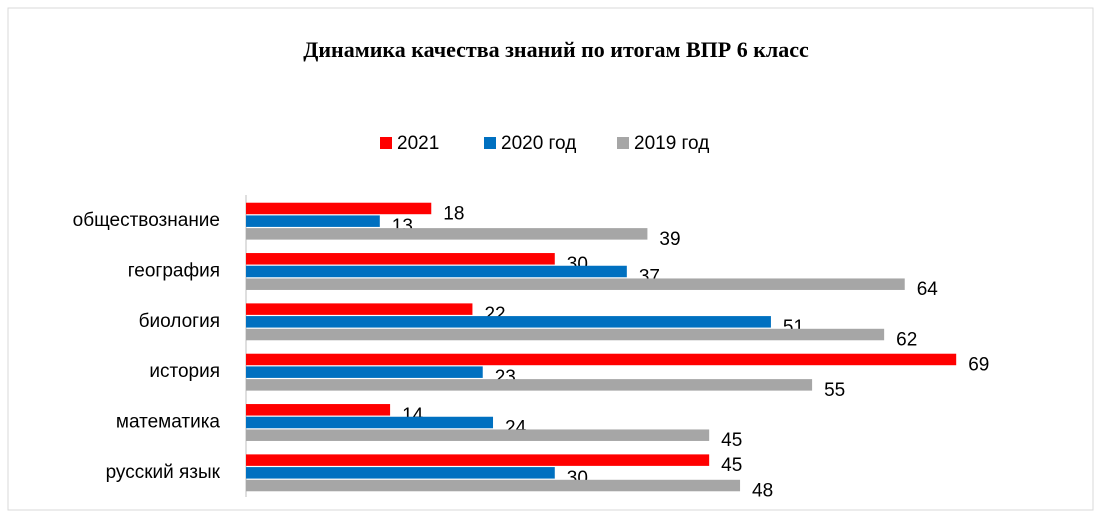 The width and height of the screenshot is (1101, 518). Describe the element at coordinates (163, 472) in the screenshot. I see `y-tick-label: русский язык` at that location.